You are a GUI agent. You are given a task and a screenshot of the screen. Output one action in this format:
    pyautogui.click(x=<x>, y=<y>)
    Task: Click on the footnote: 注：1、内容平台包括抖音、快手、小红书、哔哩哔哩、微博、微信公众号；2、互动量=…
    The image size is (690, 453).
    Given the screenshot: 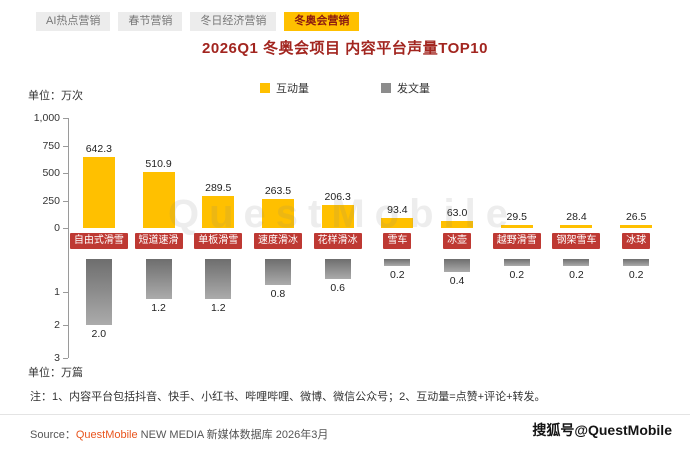 What is the action you would take?
    pyautogui.click(x=288, y=397)
    